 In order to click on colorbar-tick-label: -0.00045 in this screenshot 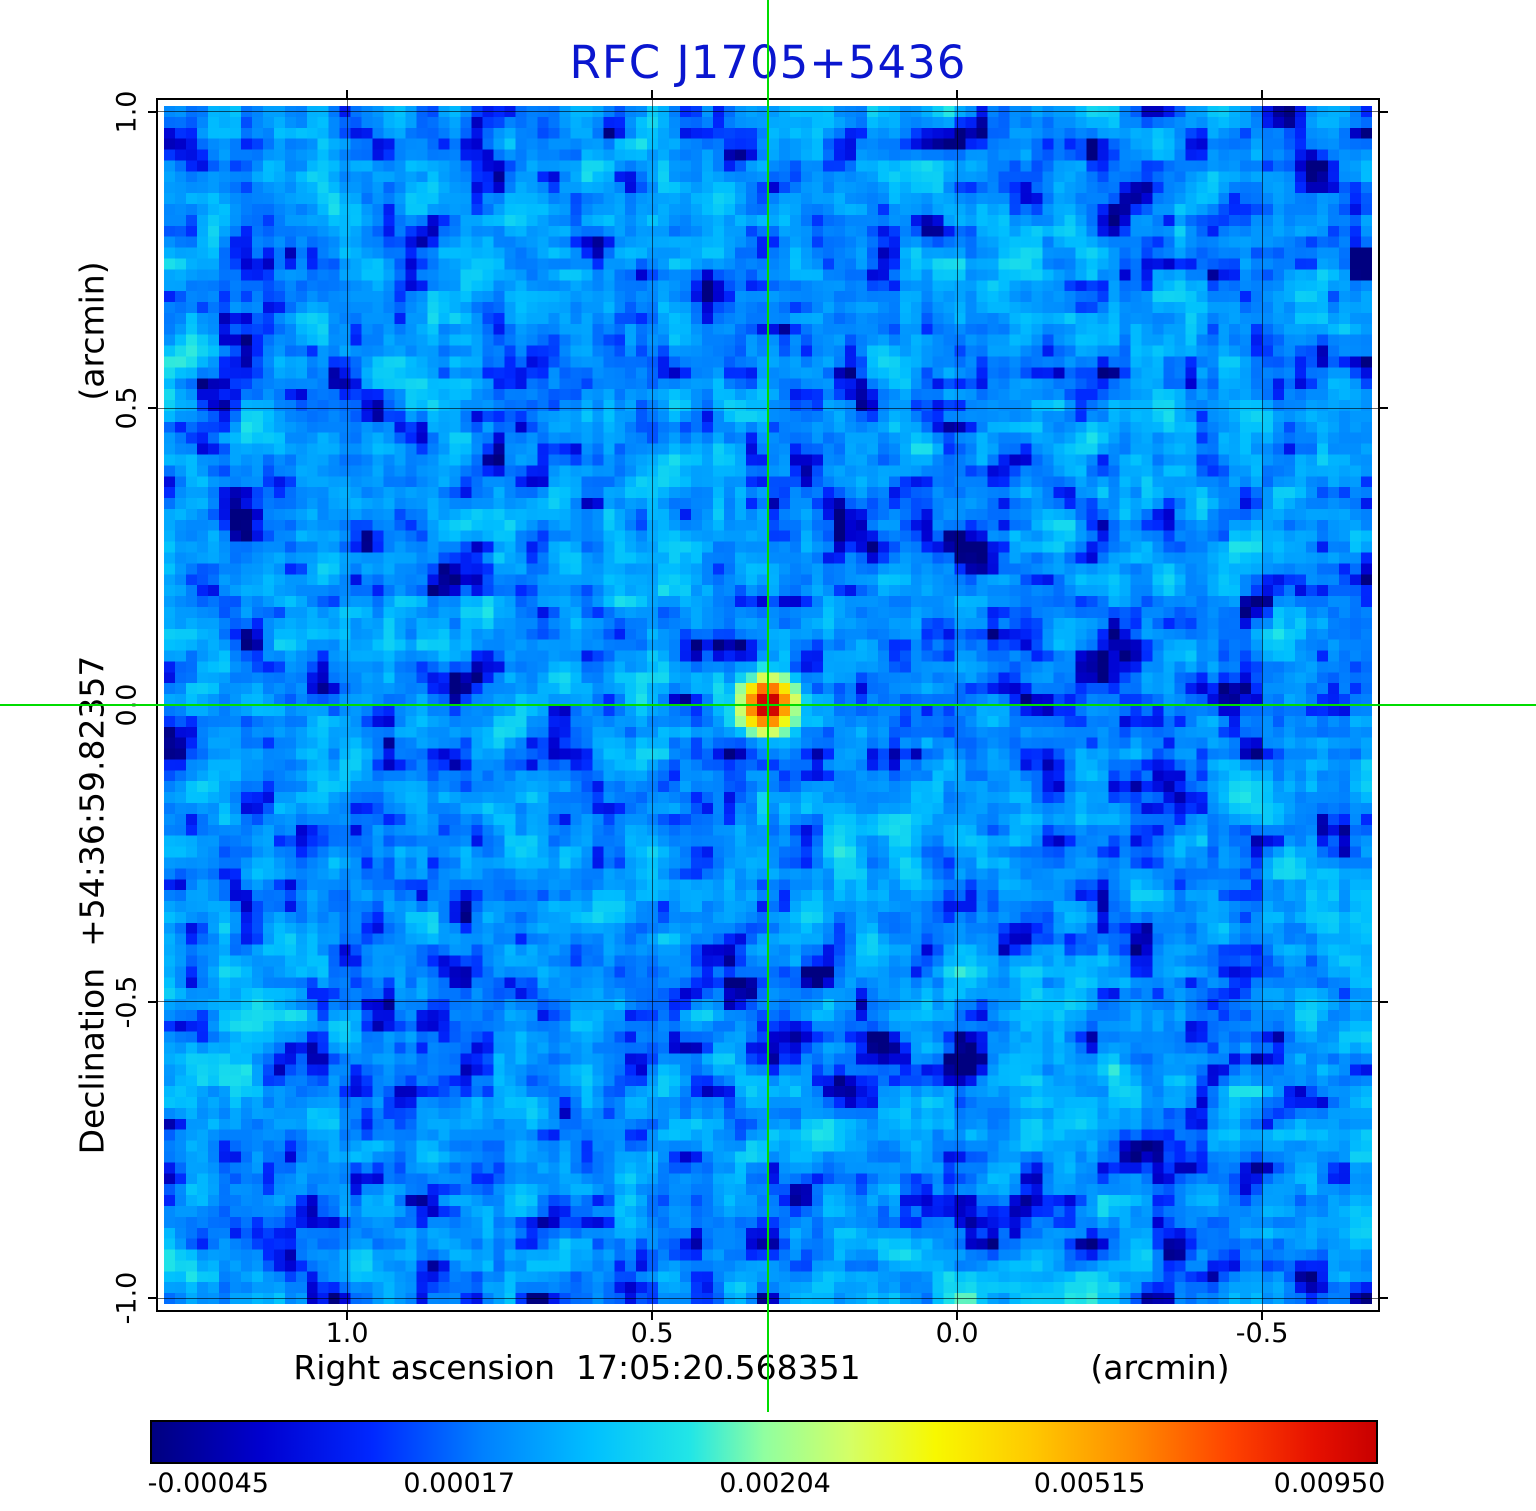, I will do `click(208, 1483)`.